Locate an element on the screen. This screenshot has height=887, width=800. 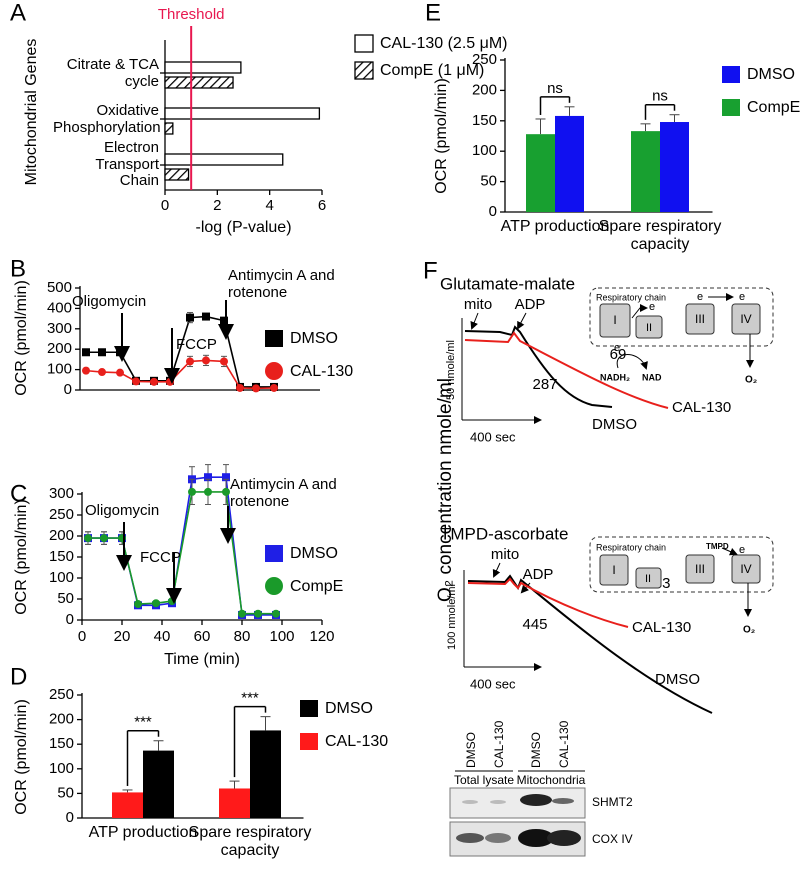
y-tick-label: 150 is located at coordinates (484, 120).